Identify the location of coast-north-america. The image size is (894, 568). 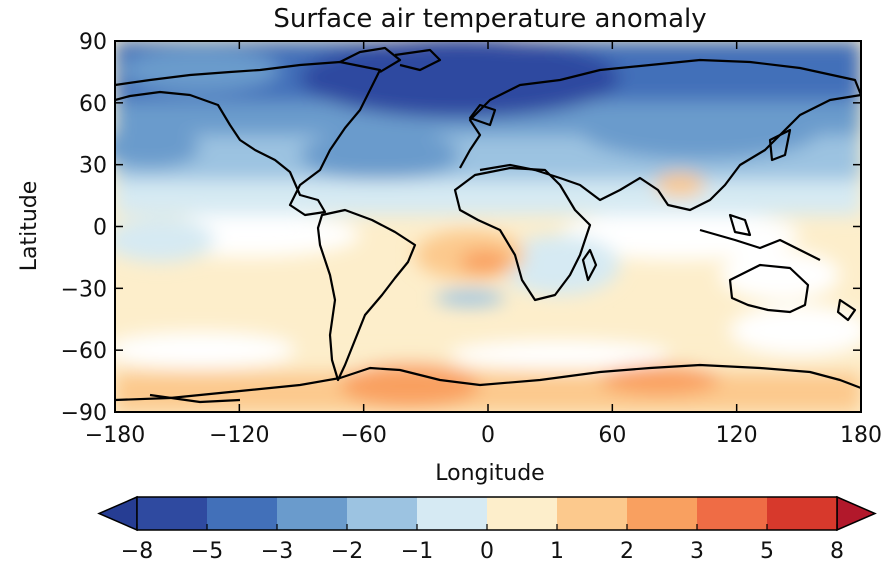
(248, 138).